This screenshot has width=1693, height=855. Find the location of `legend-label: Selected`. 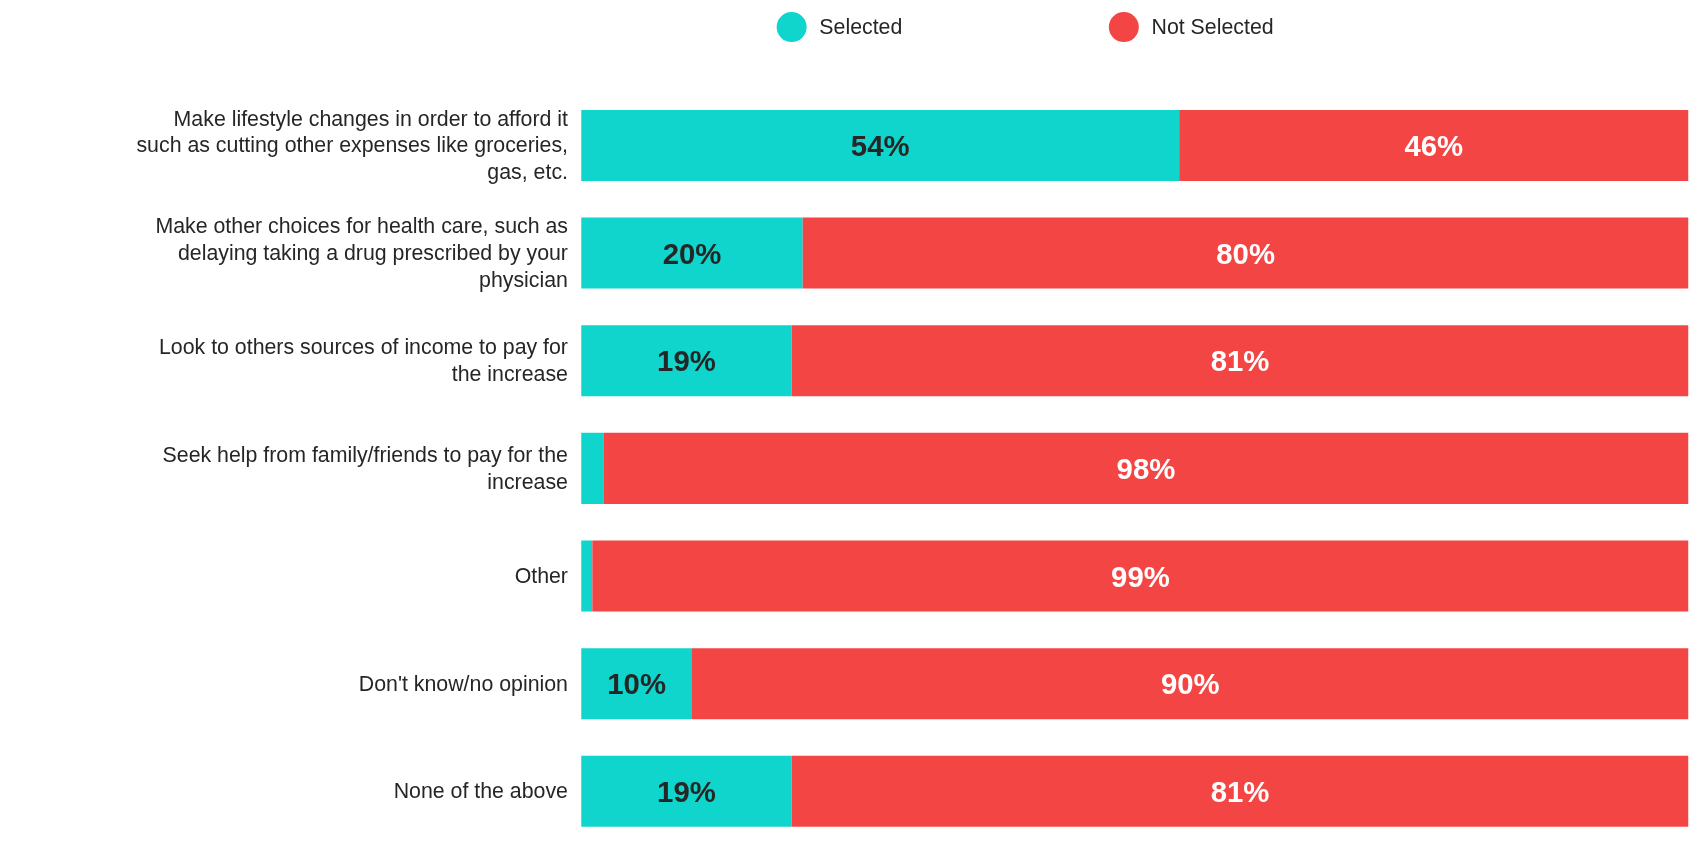

legend-label: Selected is located at coordinates (861, 27).